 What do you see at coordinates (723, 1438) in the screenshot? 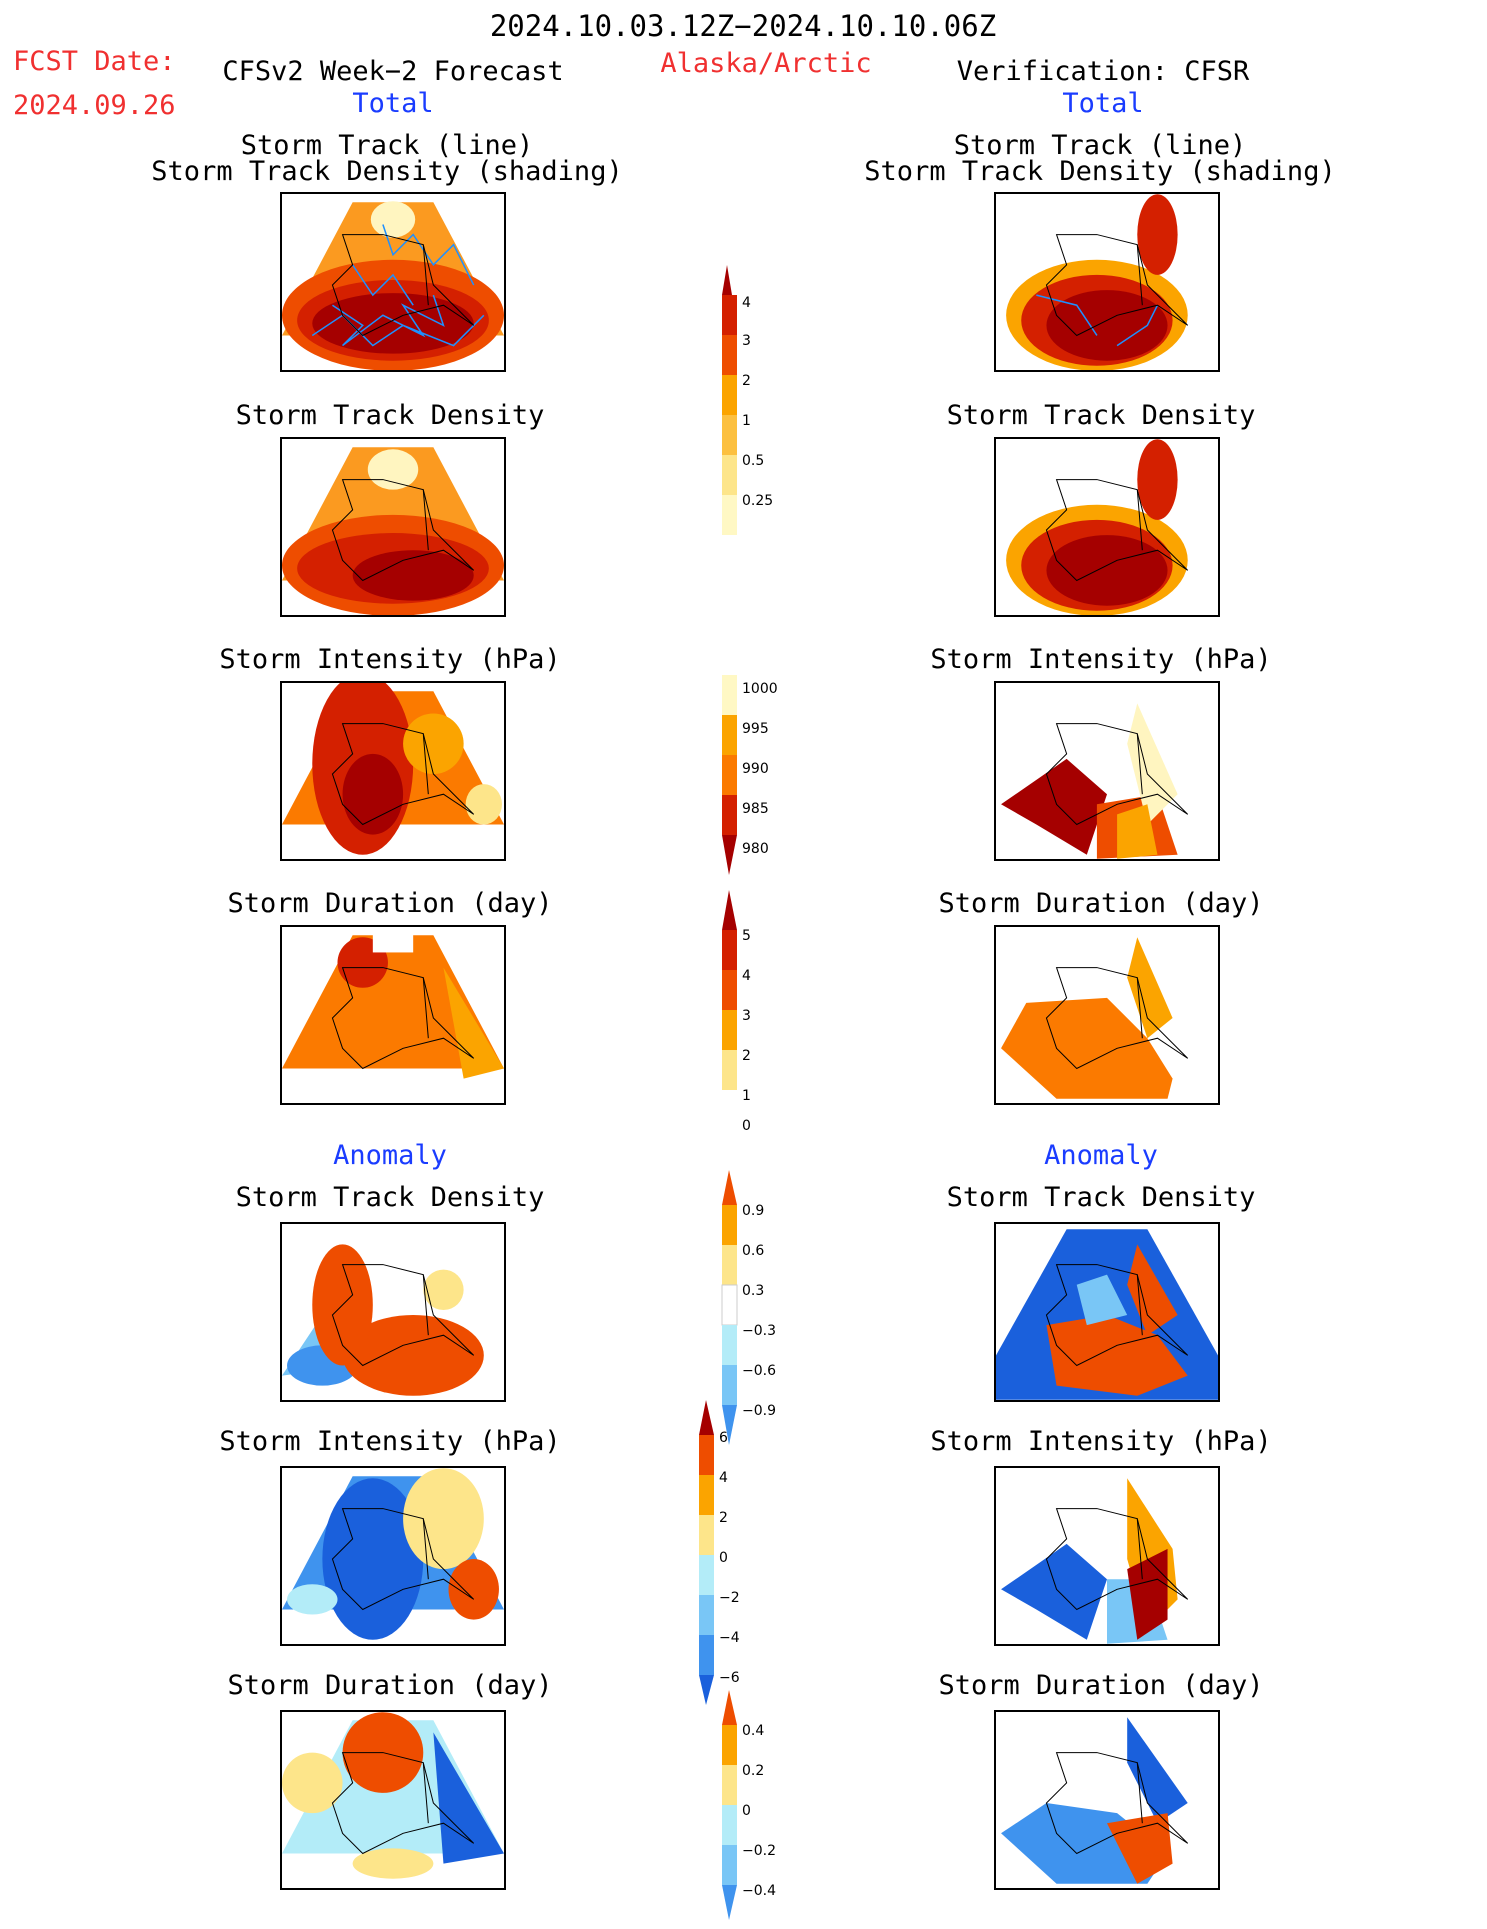
I see `cbar-label: 6` at bounding box center [723, 1438].